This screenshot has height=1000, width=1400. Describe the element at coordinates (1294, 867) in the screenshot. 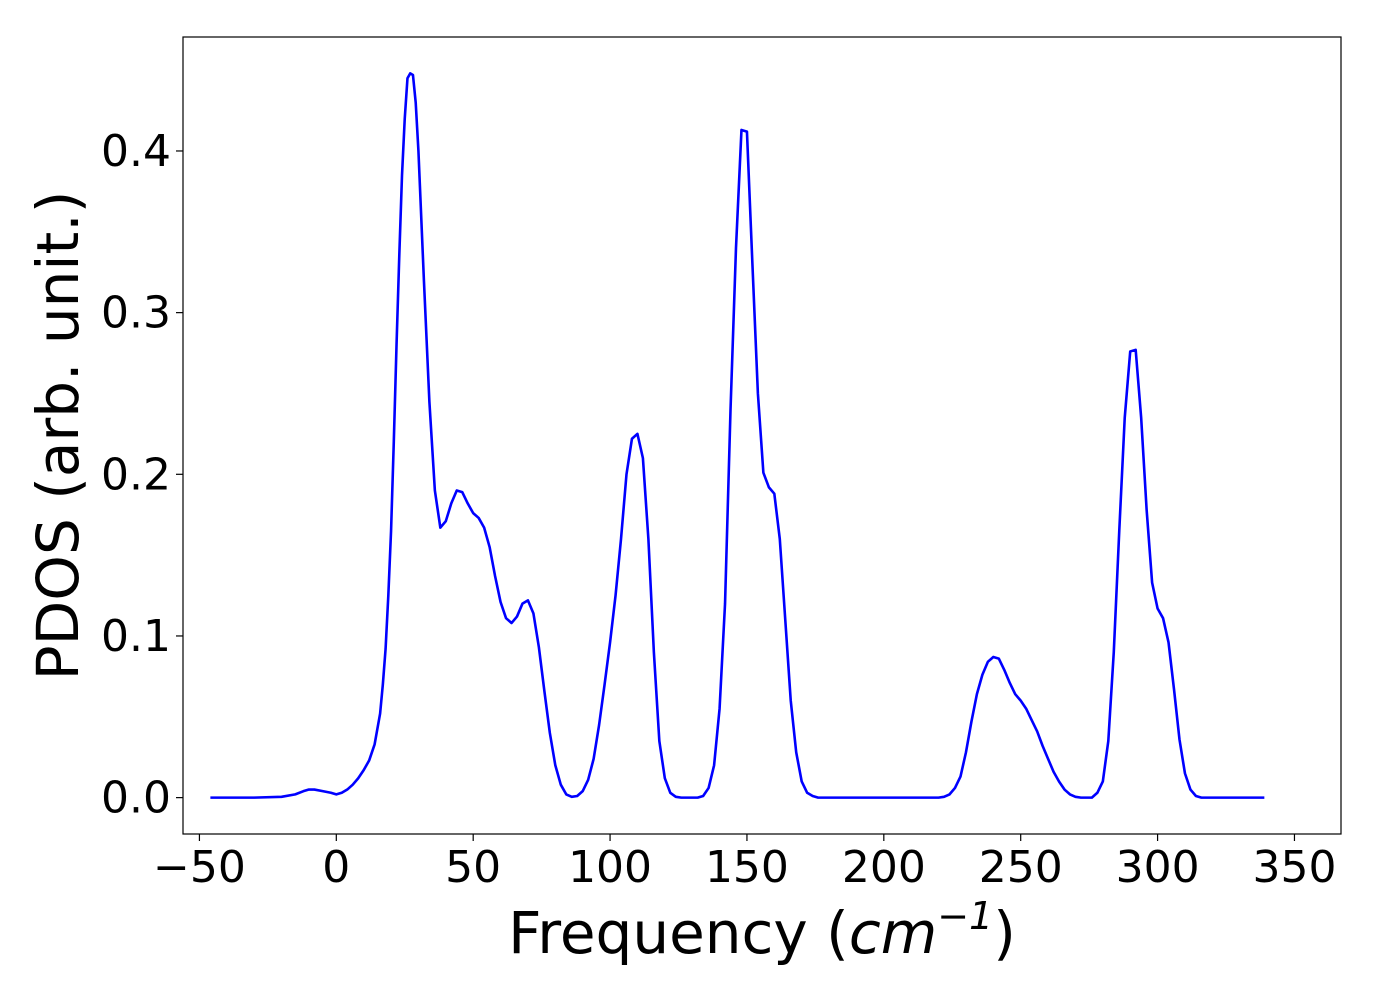

I see `x-tick-label: 350` at that location.